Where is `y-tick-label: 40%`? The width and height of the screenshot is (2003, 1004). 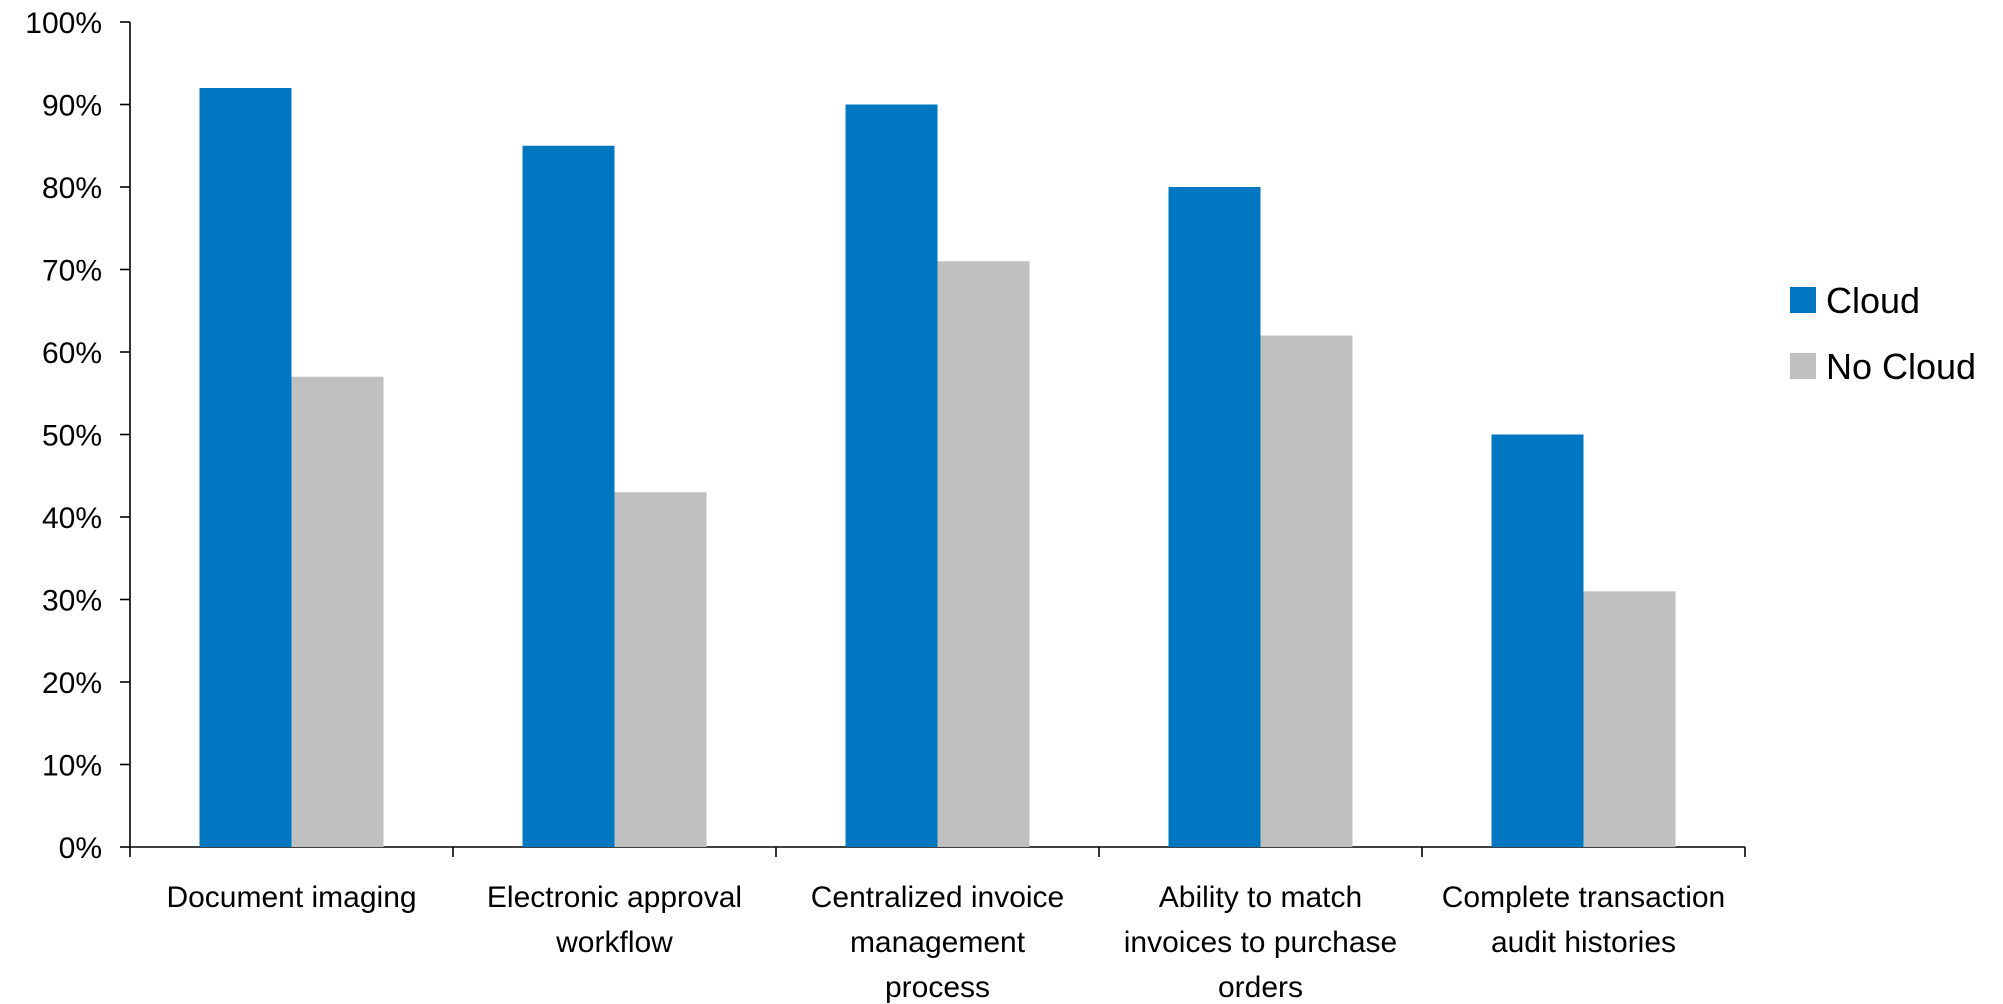 y-tick-label: 40% is located at coordinates (72, 518).